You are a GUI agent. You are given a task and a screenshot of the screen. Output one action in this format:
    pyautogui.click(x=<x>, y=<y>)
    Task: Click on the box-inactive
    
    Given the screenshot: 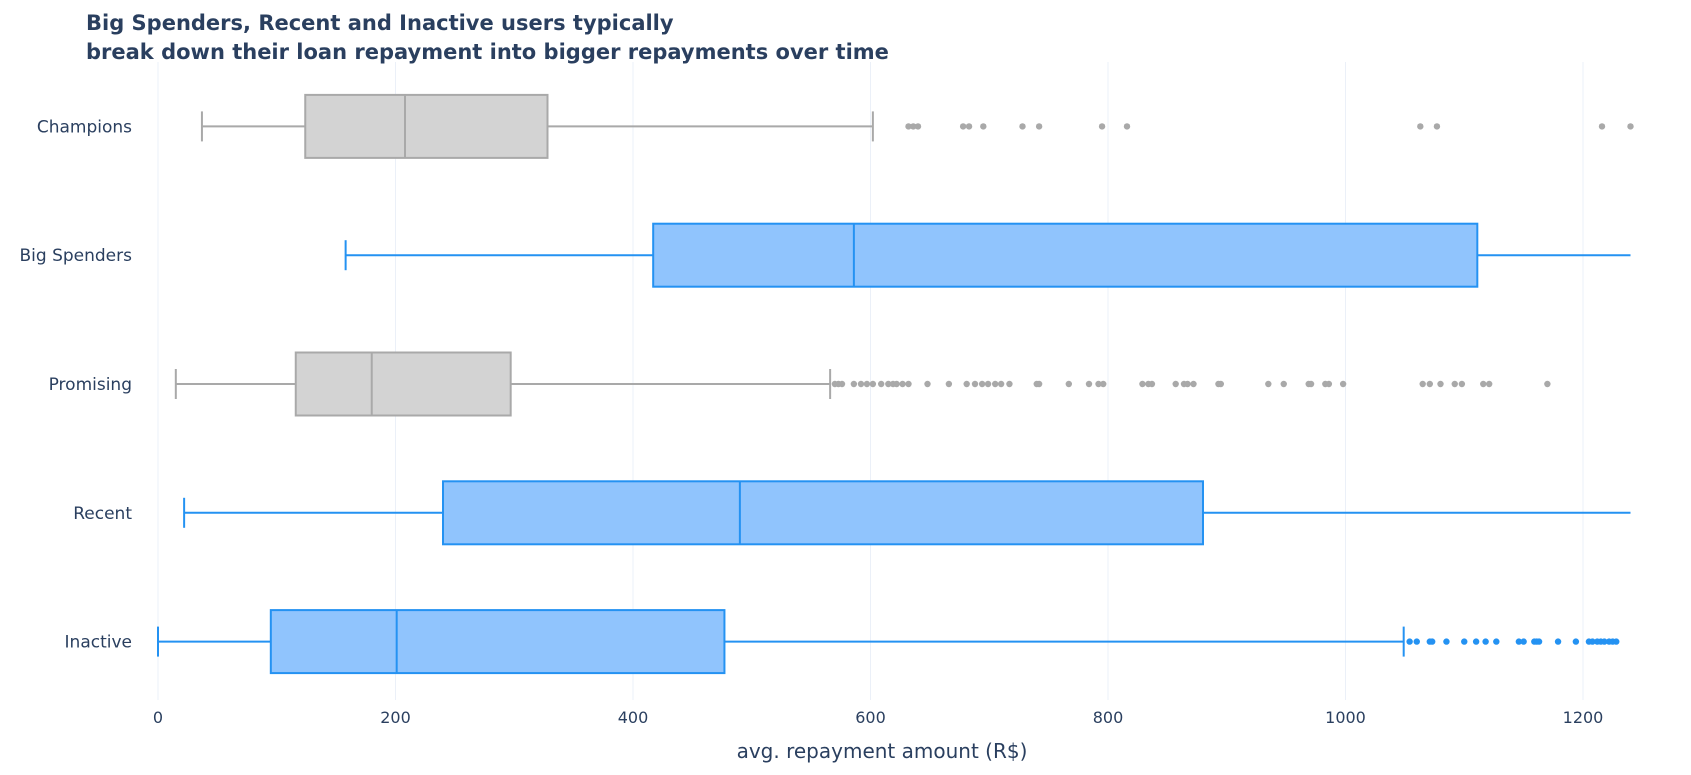 What is the action you would take?
    pyautogui.click(x=888, y=642)
    